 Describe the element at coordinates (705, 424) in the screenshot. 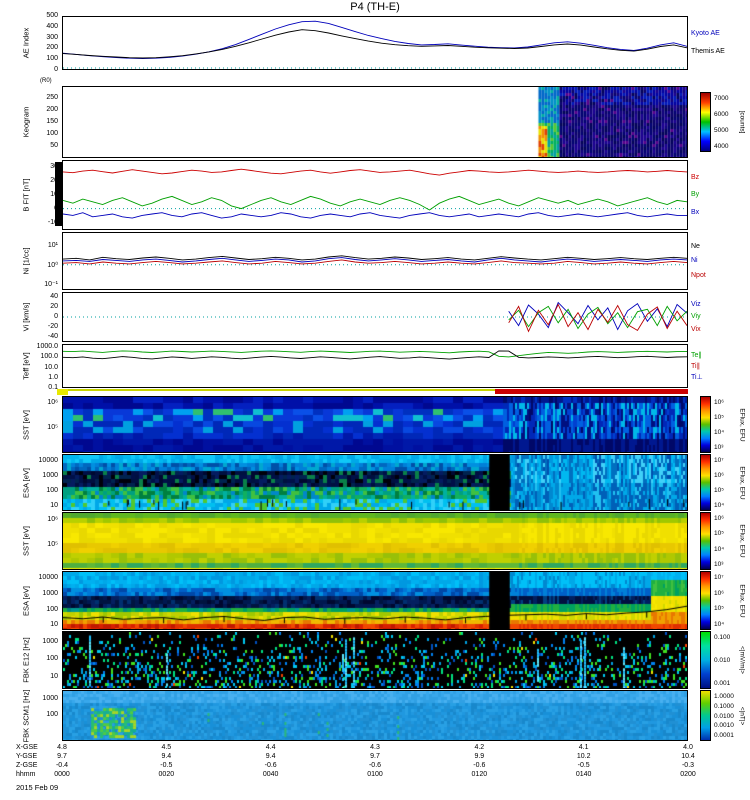

I see `sst_ion-colorbar` at that location.